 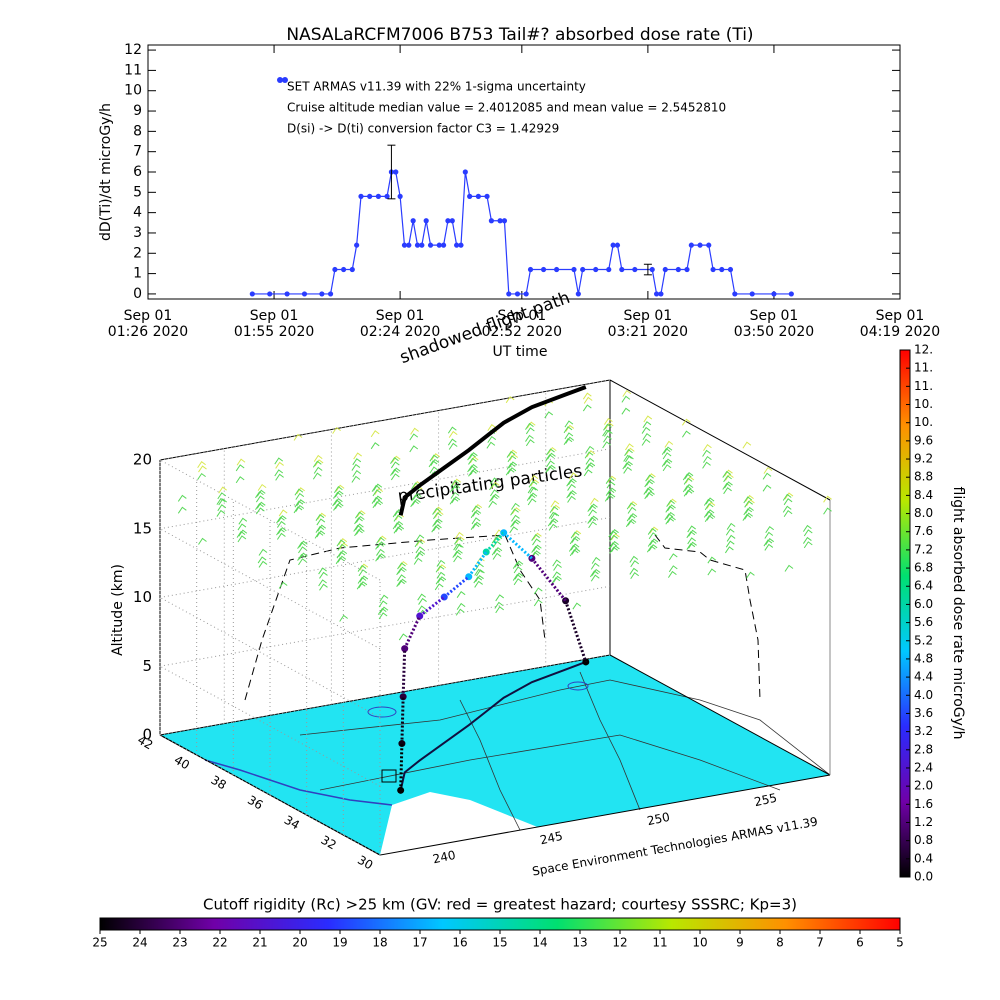 What do you see at coordinates (923, 767) in the screenshot?
I see `colorbar-tick-label: 2.4` at bounding box center [923, 767].